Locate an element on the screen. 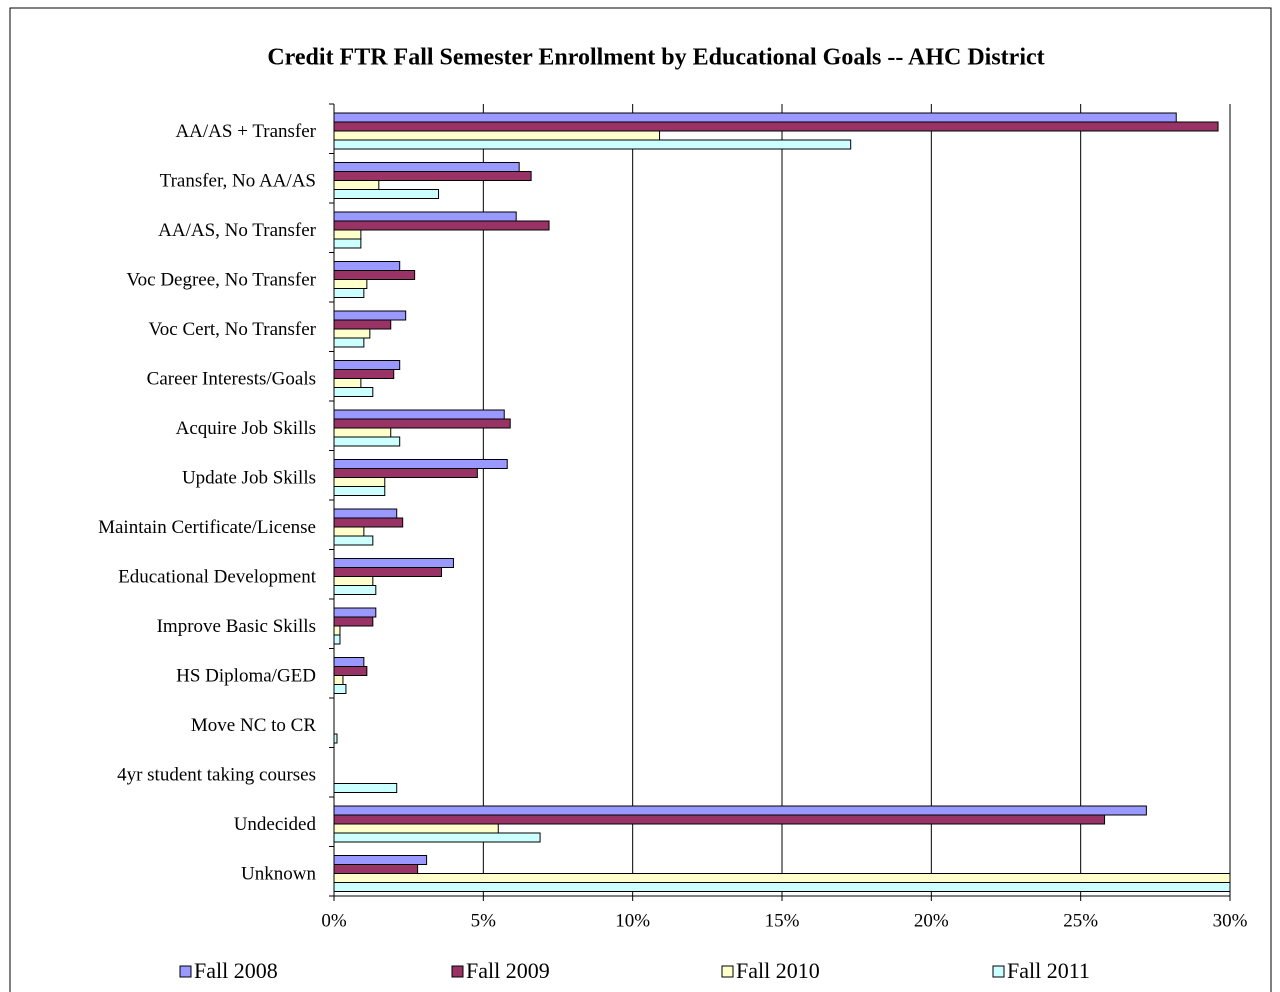 The height and width of the screenshot is (992, 1280). y-tick-label: HS Diploma/GED is located at coordinates (246, 676).